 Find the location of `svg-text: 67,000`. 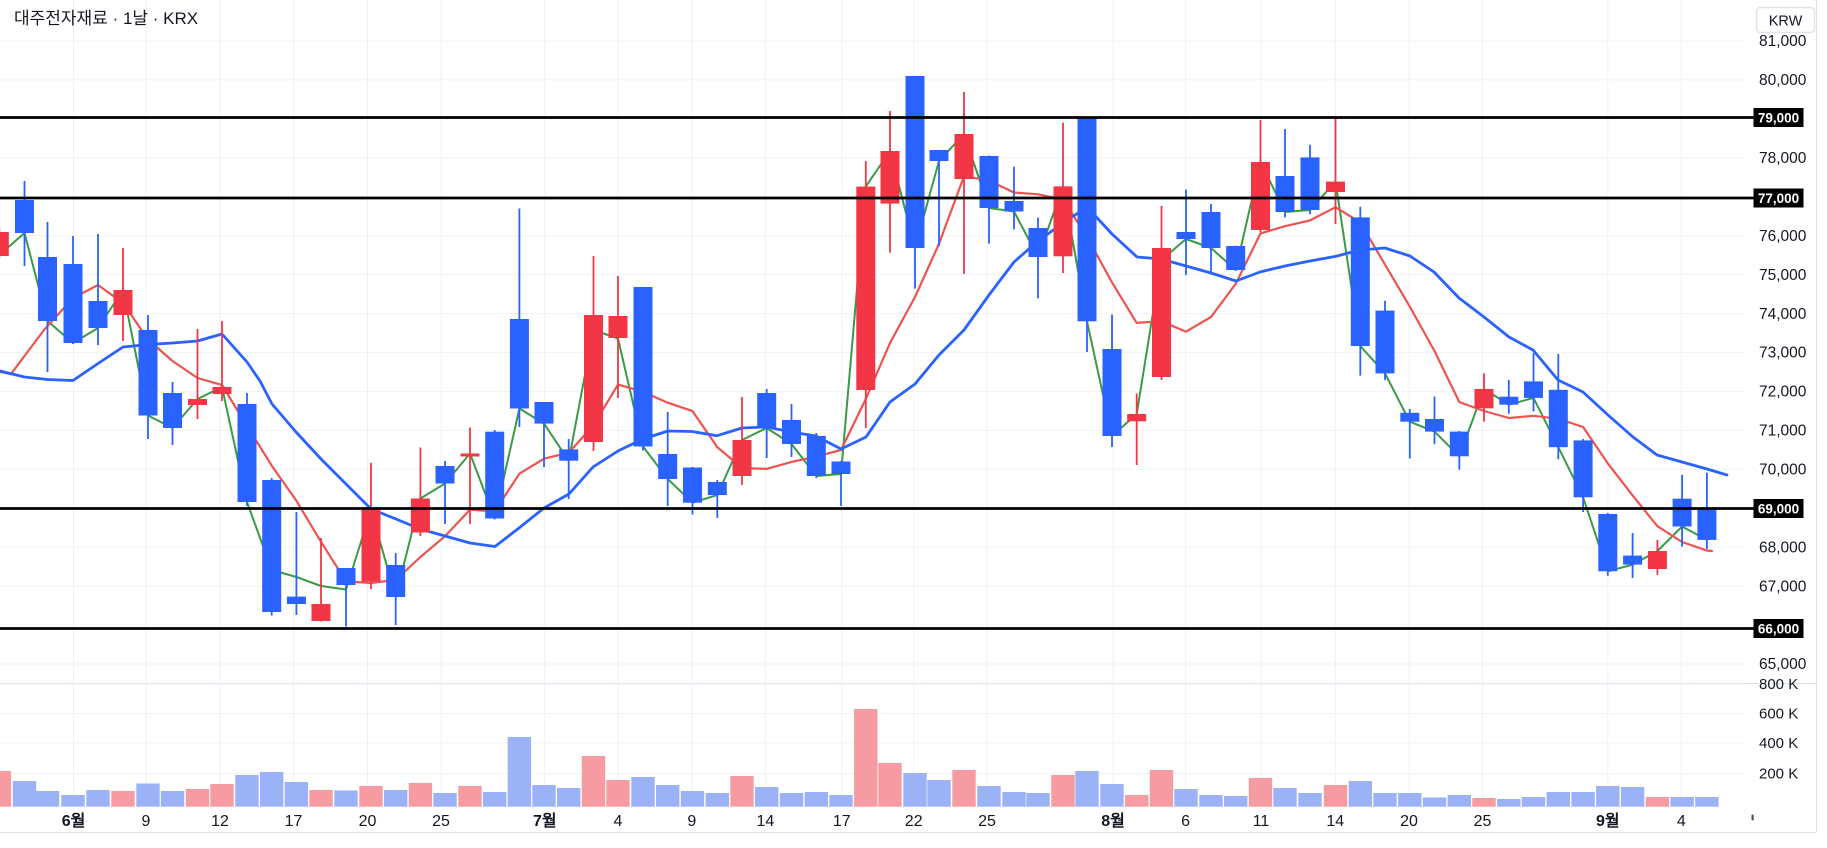

svg-text: 67,000 is located at coordinates (1783, 586).